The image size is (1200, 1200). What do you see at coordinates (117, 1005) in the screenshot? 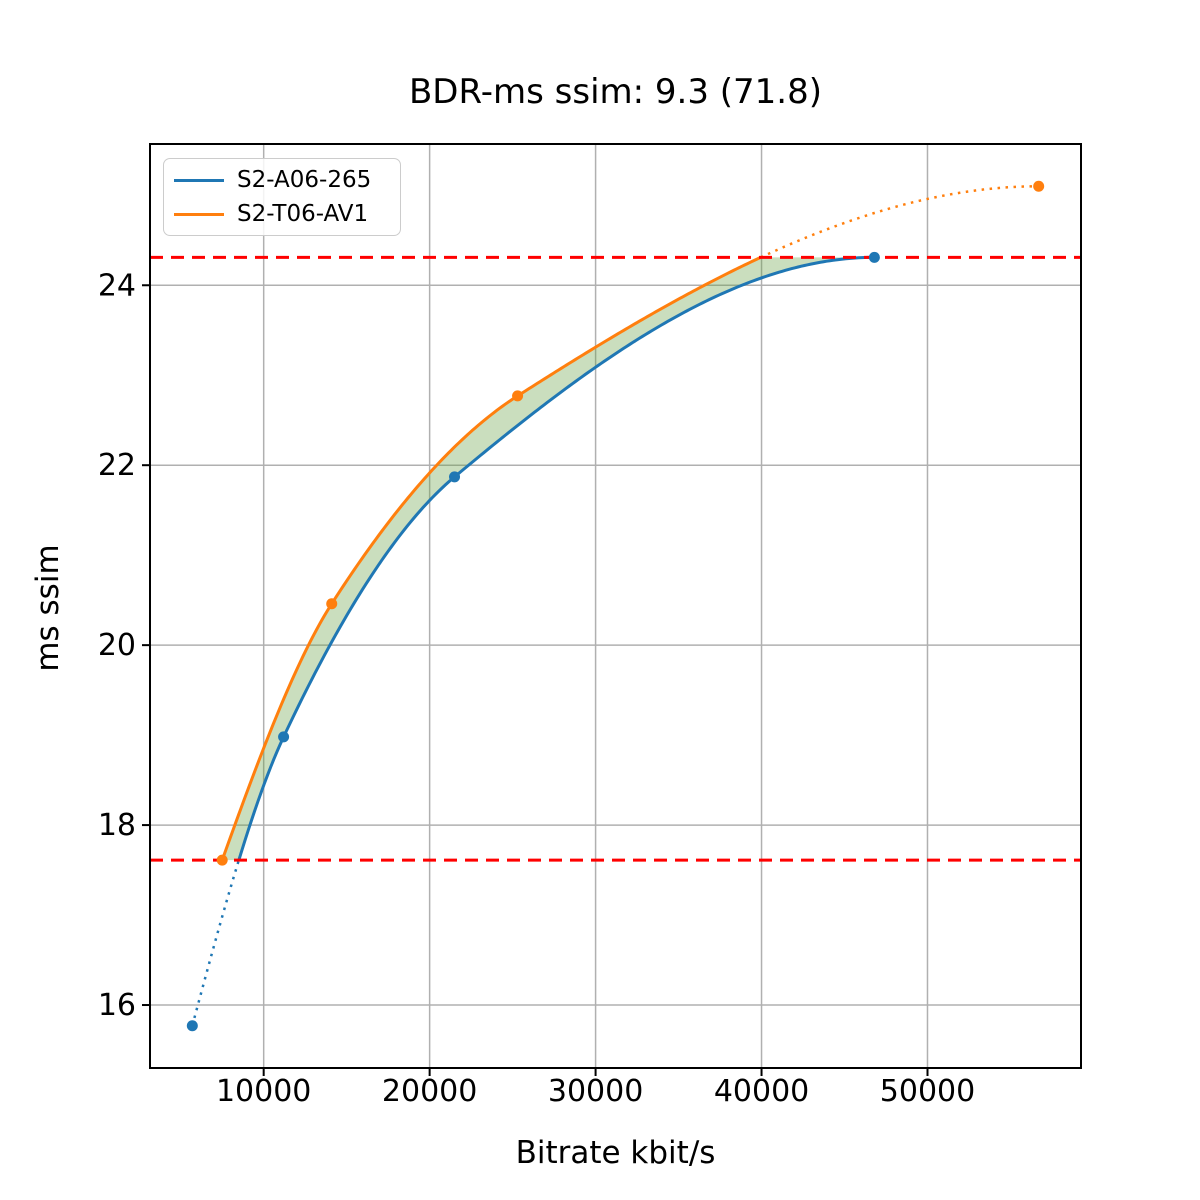
I see `y-tick-label: 16` at bounding box center [117, 1005].